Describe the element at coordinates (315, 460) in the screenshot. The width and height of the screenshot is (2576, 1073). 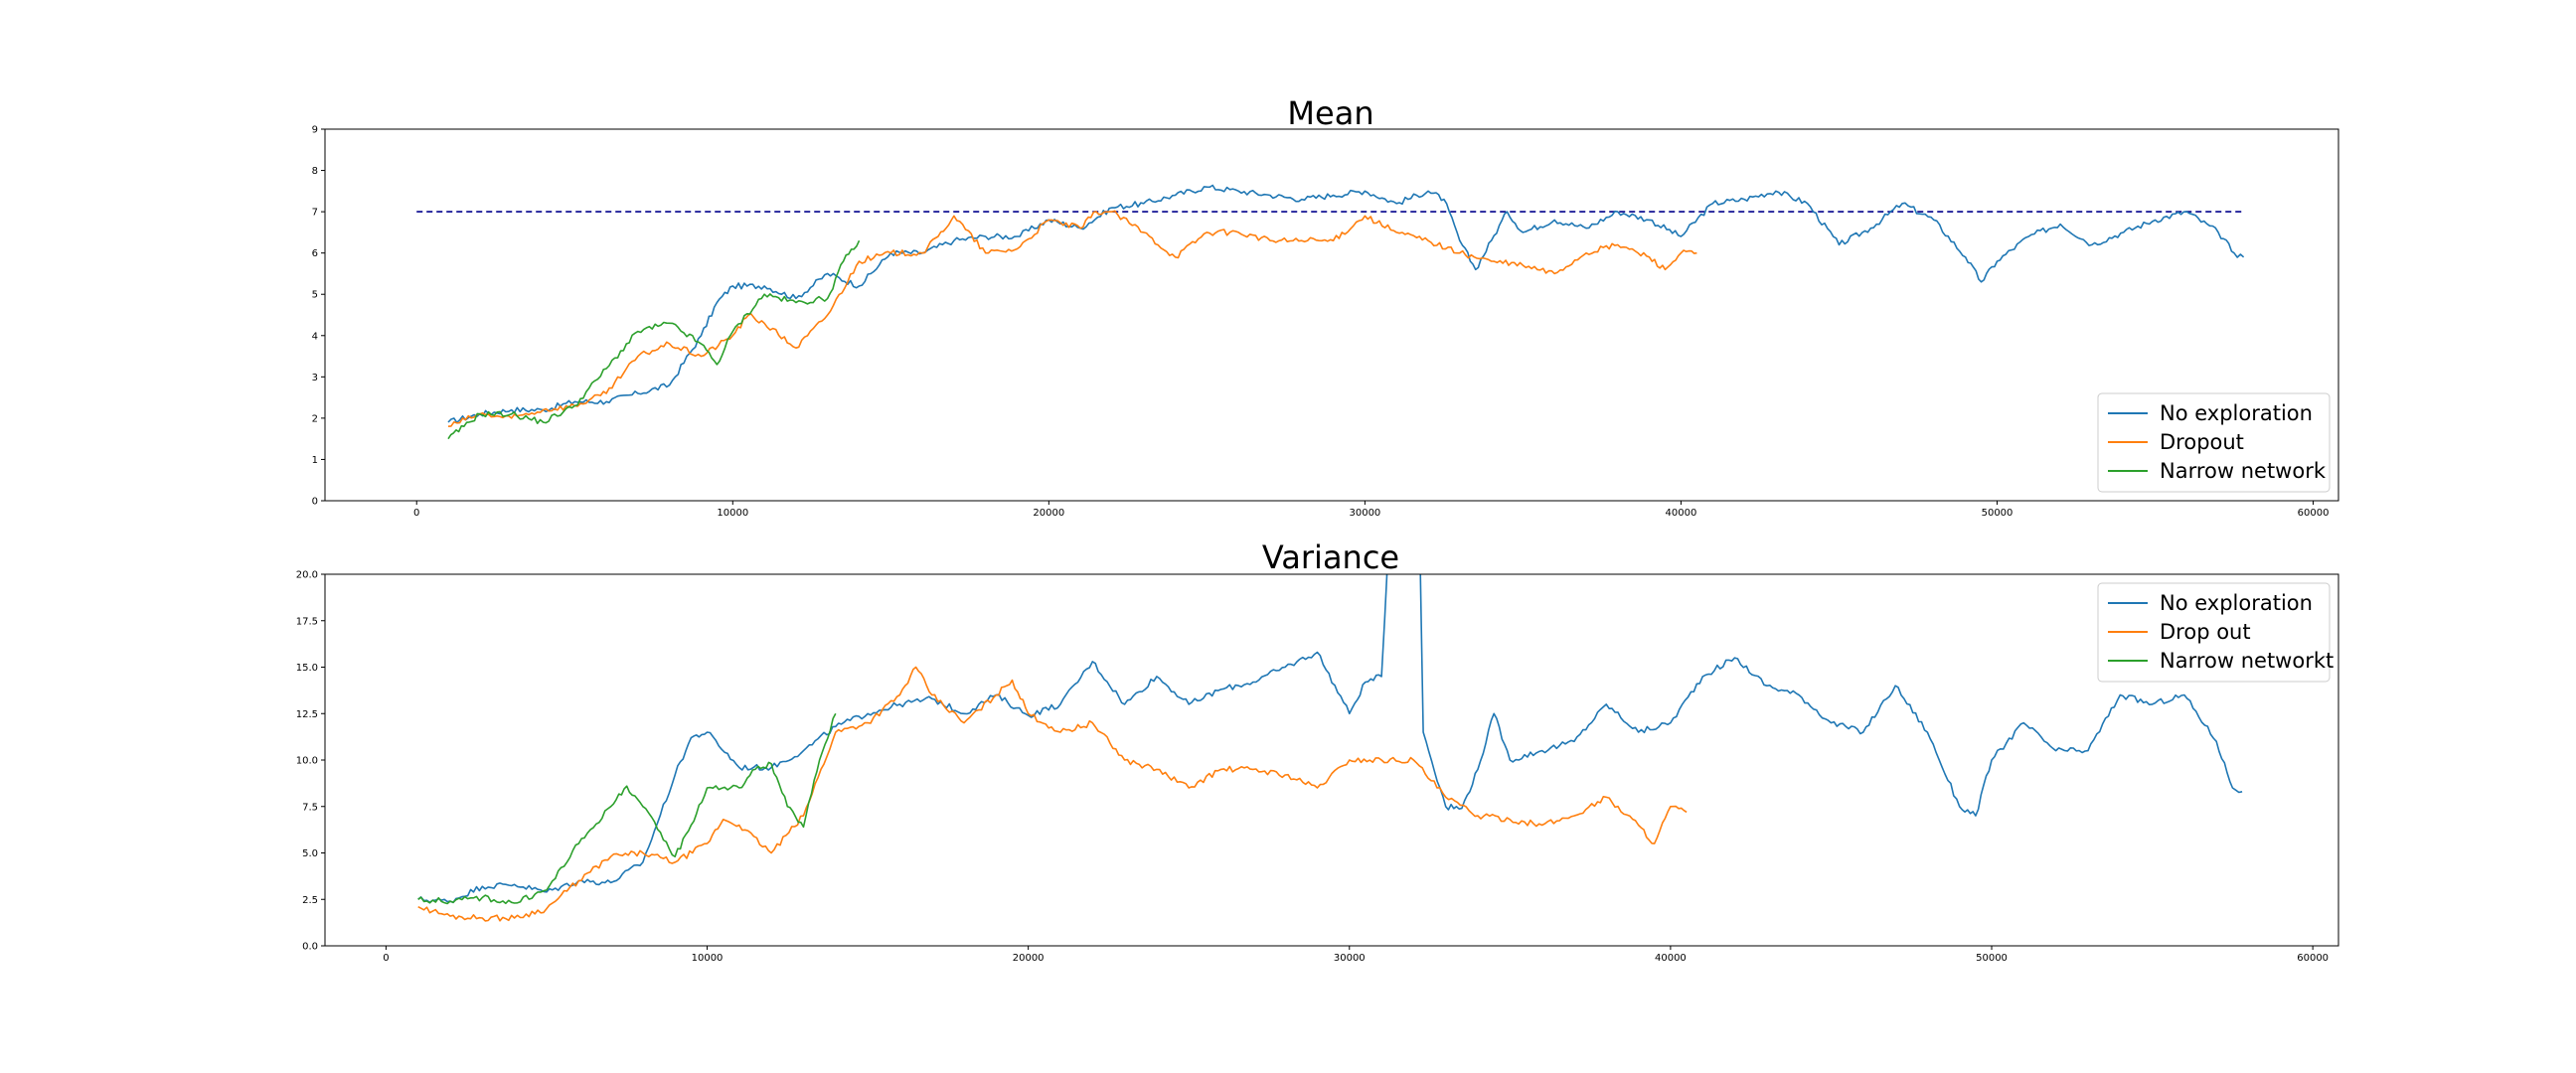
I see `y-tick-label: 1` at that location.